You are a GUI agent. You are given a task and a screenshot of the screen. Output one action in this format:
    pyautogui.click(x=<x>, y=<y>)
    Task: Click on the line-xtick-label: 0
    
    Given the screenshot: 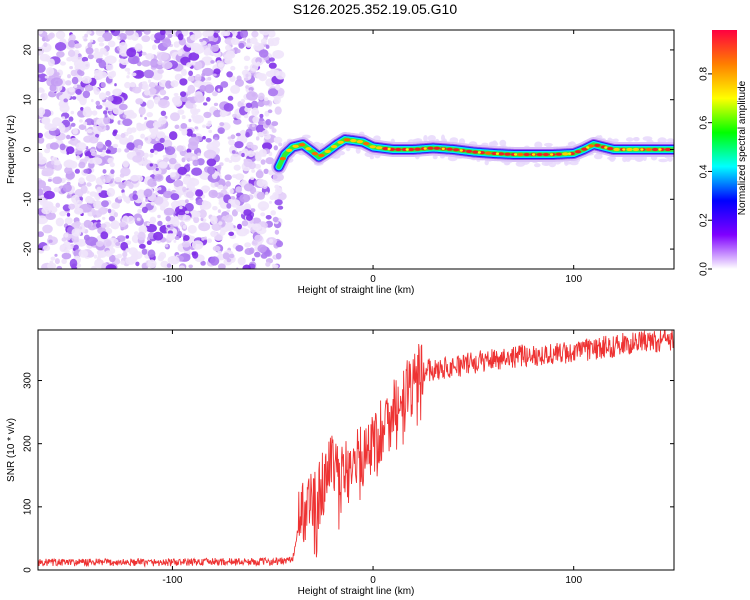 What is the action you would take?
    pyautogui.click(x=373, y=580)
    